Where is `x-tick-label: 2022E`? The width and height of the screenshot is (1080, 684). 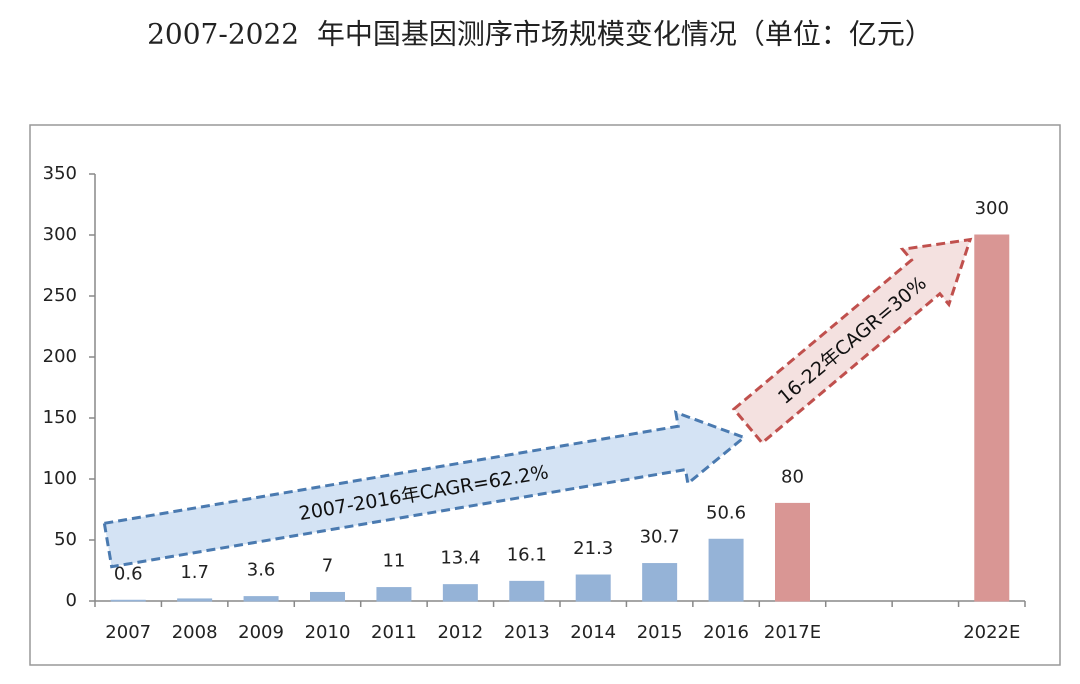
x-tick-label: 2022E is located at coordinates (991, 632).